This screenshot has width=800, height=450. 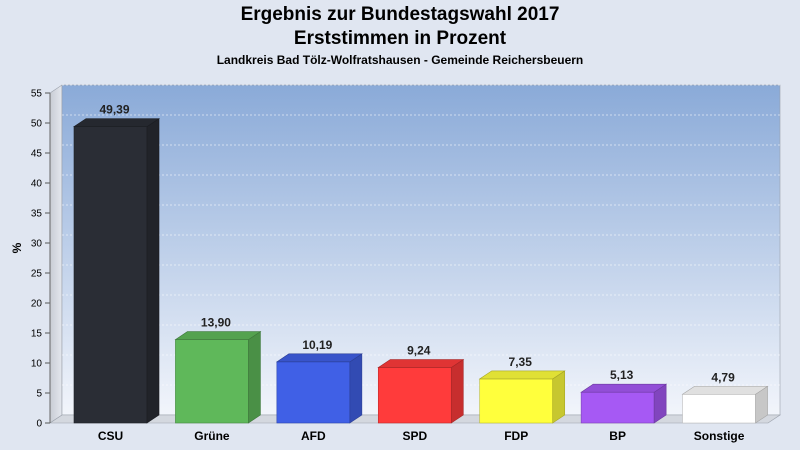 What do you see at coordinates (313, 436) in the screenshot?
I see `x-tick-label: AFD` at bounding box center [313, 436].